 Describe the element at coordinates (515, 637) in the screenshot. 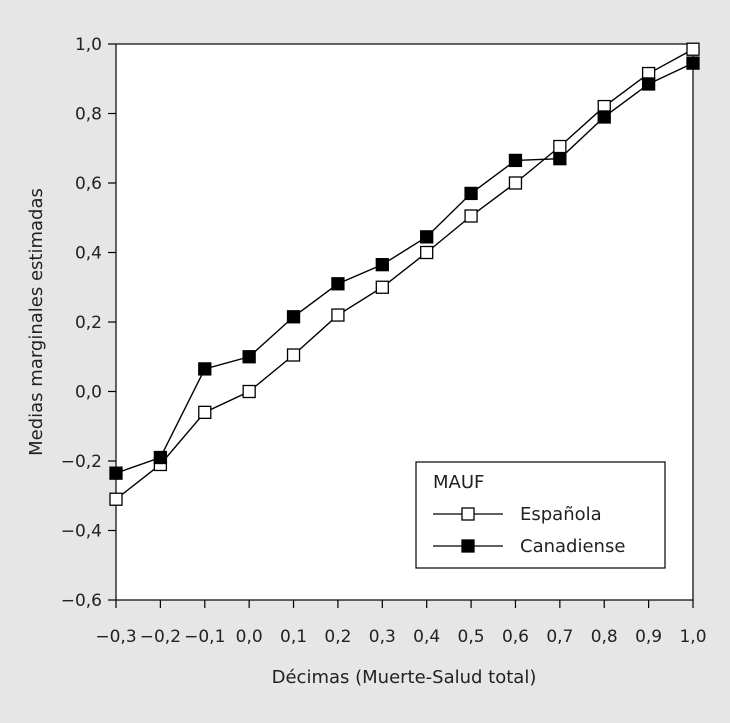

I see `x-tick-label: 0,6` at that location.